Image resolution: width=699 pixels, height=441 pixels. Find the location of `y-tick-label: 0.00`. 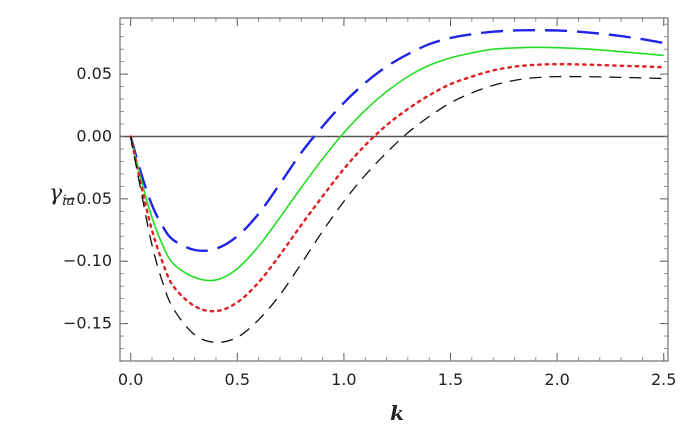

y-tick-label: 0.00 is located at coordinates (94, 135).